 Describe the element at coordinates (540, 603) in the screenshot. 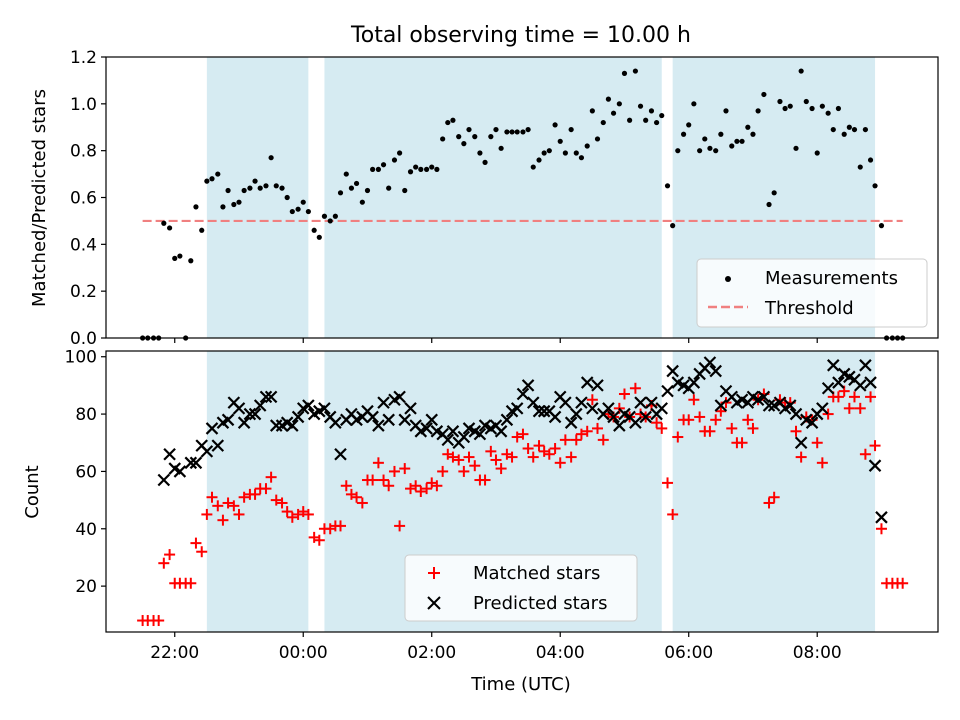

I see `legend-predicted-label: Predicted stars` at that location.